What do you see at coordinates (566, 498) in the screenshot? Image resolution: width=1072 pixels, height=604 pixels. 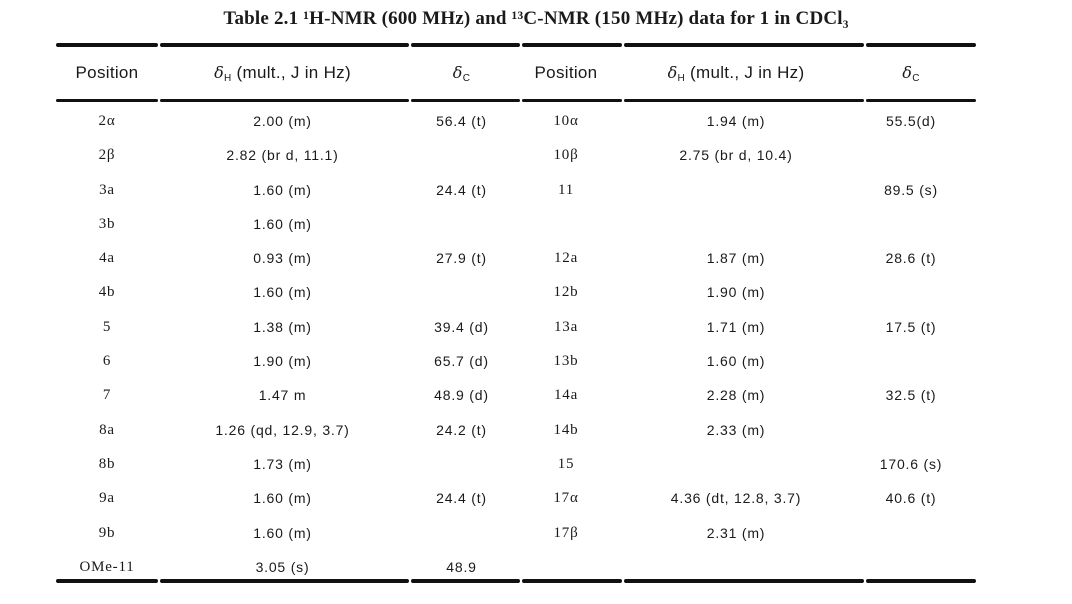 I see `right-position-cell: 17α` at bounding box center [566, 498].